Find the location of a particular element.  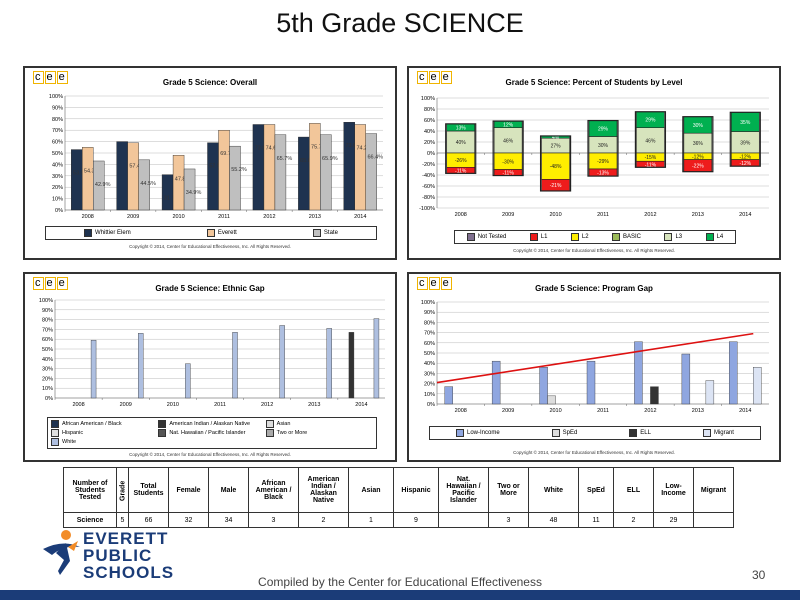

data-label: -26% is located at coordinates (461, 161).